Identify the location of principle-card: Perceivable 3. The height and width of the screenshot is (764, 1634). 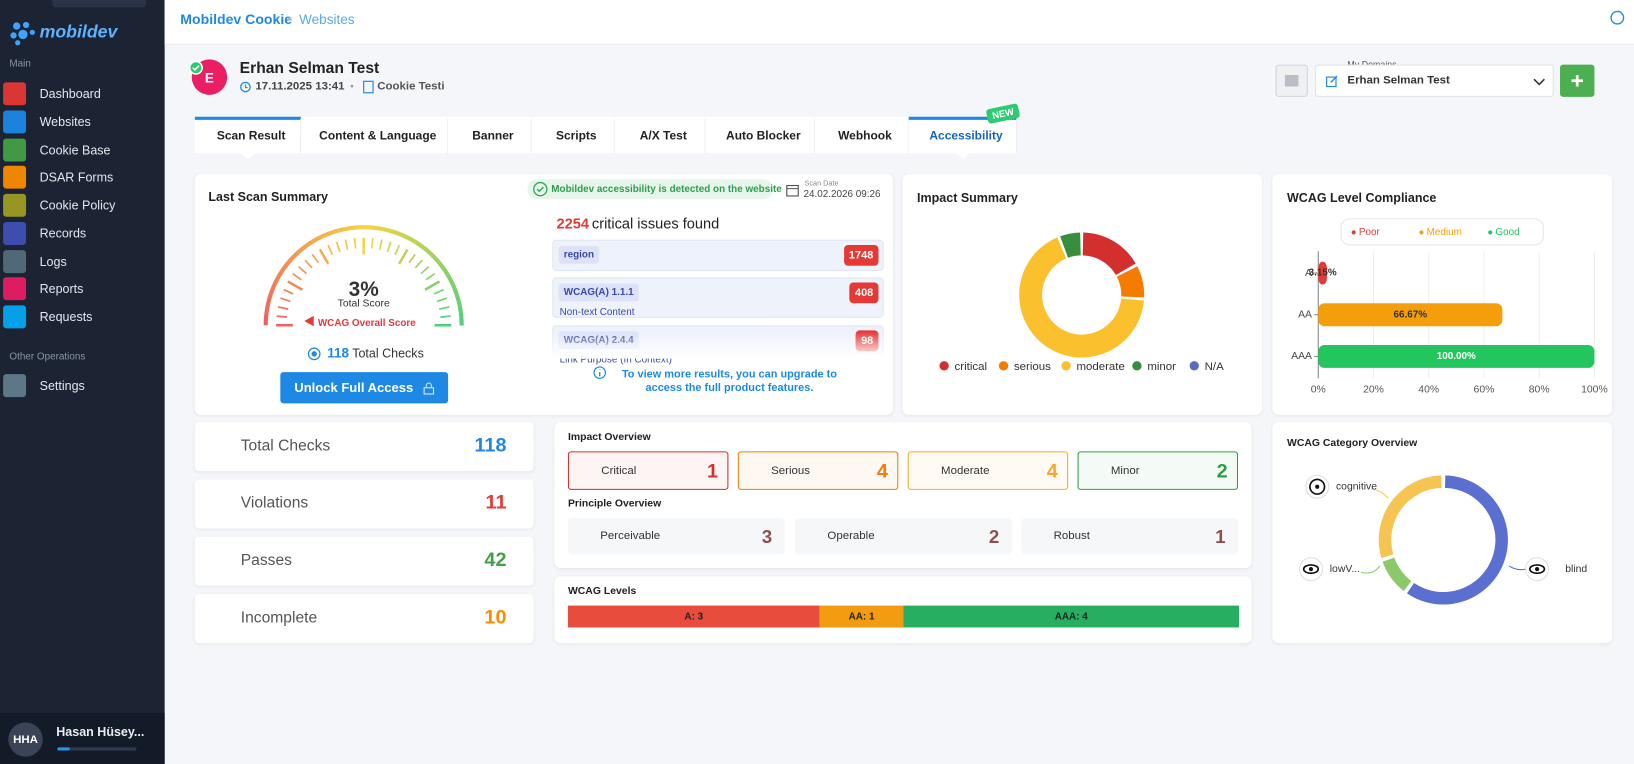
(676, 536).